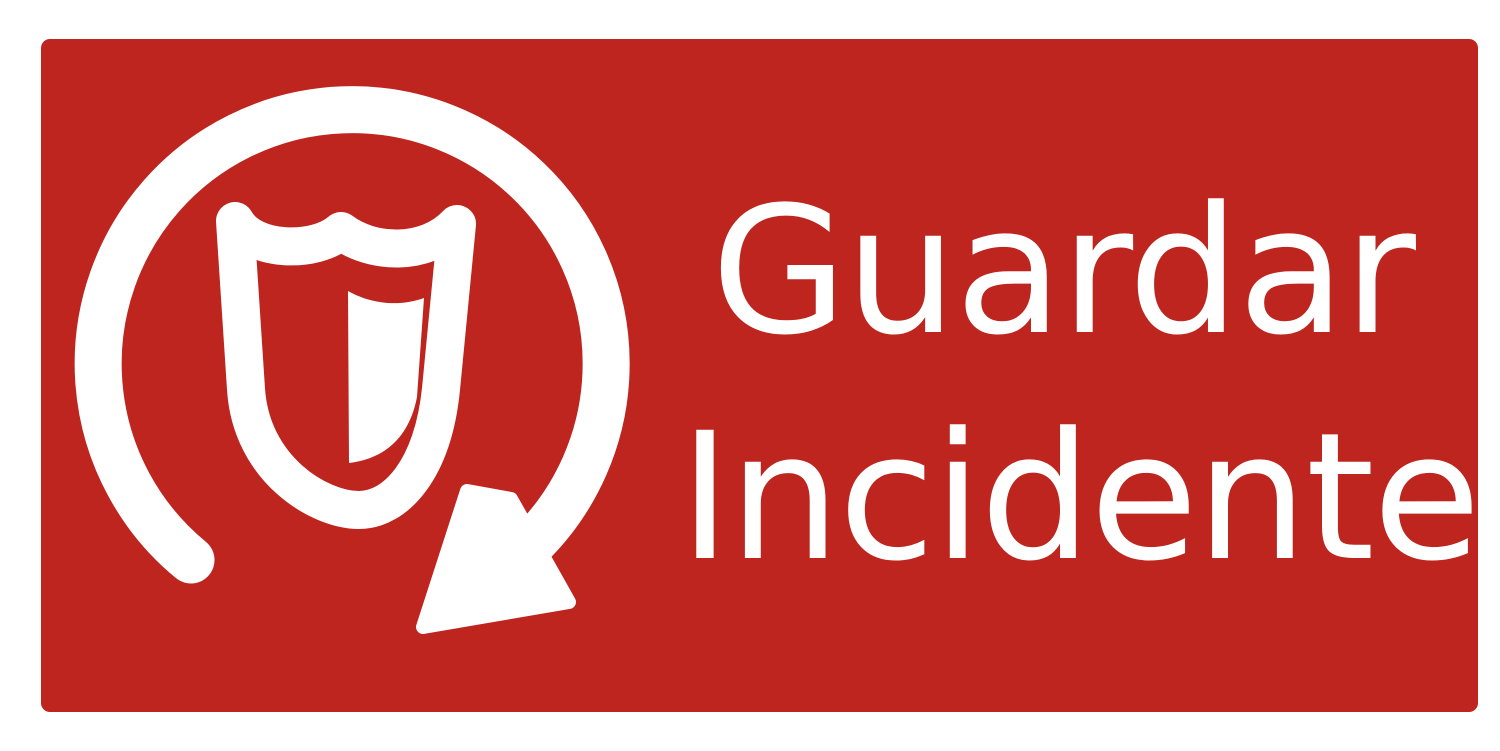 This screenshot has height=751, width=1500. I want to click on shield-outline, so click(346, 365).